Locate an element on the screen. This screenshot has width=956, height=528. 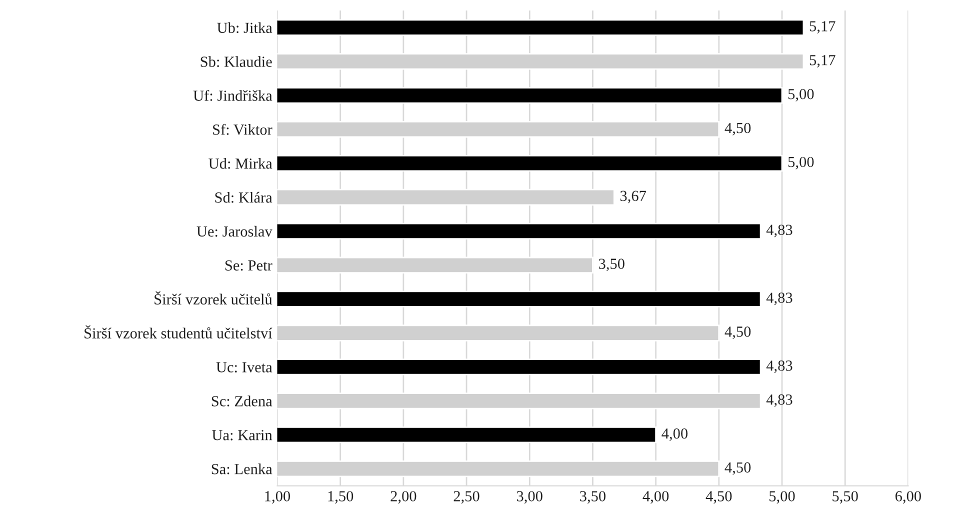
y-tick-label: Sc: Zdena is located at coordinates (242, 401).